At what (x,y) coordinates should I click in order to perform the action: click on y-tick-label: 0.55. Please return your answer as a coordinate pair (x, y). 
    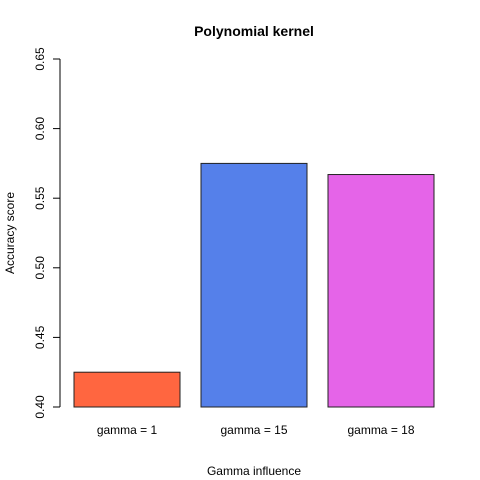
    Looking at the image, I should click on (40, 198).